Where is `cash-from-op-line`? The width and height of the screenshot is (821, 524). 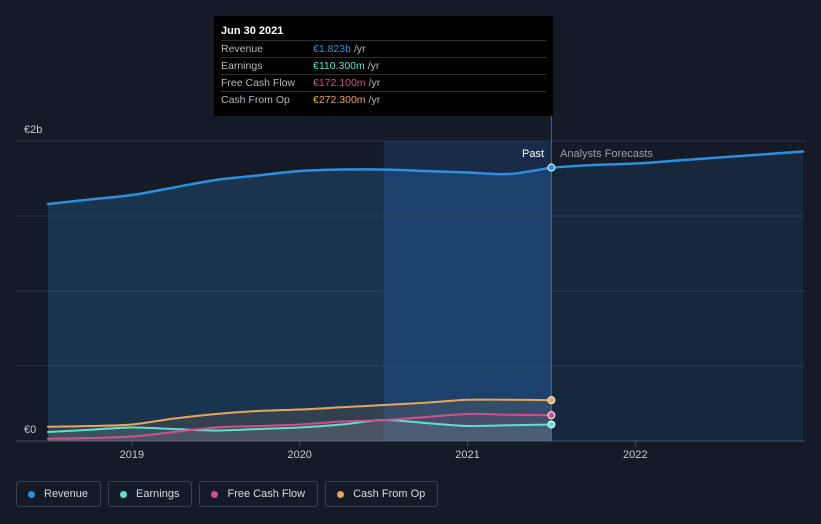
cash-from-op-line is located at coordinates (300, 413).